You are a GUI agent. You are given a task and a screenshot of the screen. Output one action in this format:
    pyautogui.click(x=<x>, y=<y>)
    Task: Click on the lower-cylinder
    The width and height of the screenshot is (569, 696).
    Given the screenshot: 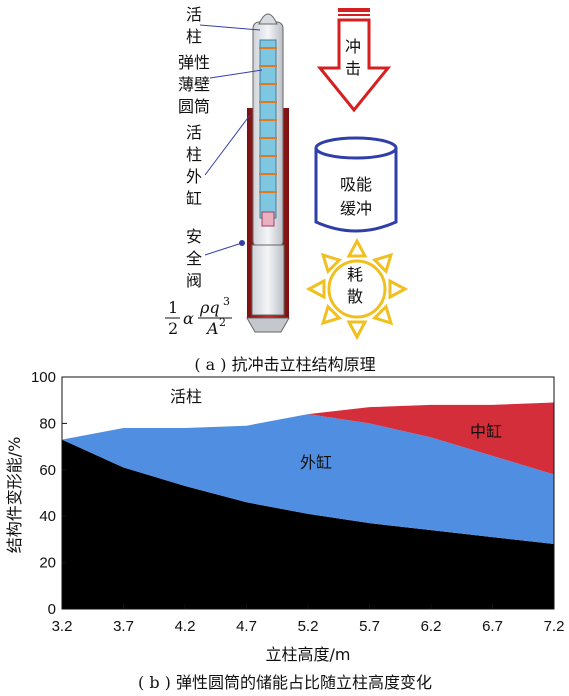 What is the action you would take?
    pyautogui.click(x=268, y=280)
    